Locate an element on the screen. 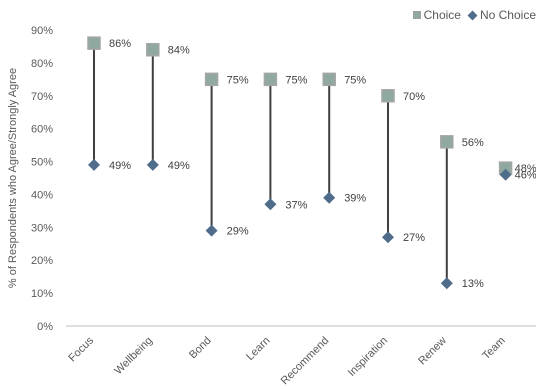  x-tick-label: Inspiration is located at coordinates (368, 357).